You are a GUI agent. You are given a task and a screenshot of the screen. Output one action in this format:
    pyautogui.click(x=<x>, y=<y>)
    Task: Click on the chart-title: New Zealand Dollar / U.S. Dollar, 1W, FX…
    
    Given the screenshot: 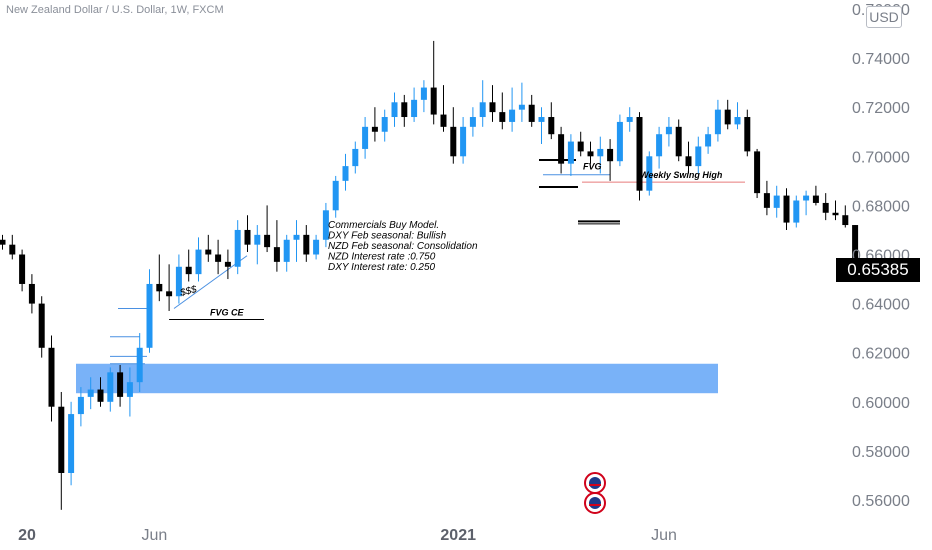 What is the action you would take?
    pyautogui.click(x=115, y=10)
    